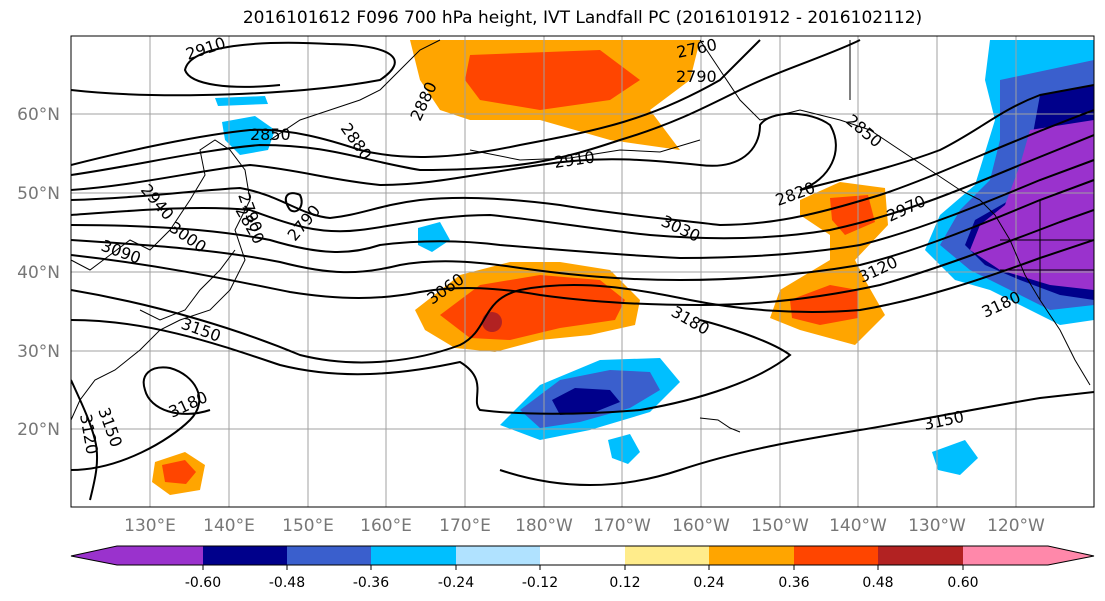  What do you see at coordinates (852, 215) in the screenshot?
I see `shade-east-red-north` at bounding box center [852, 215].